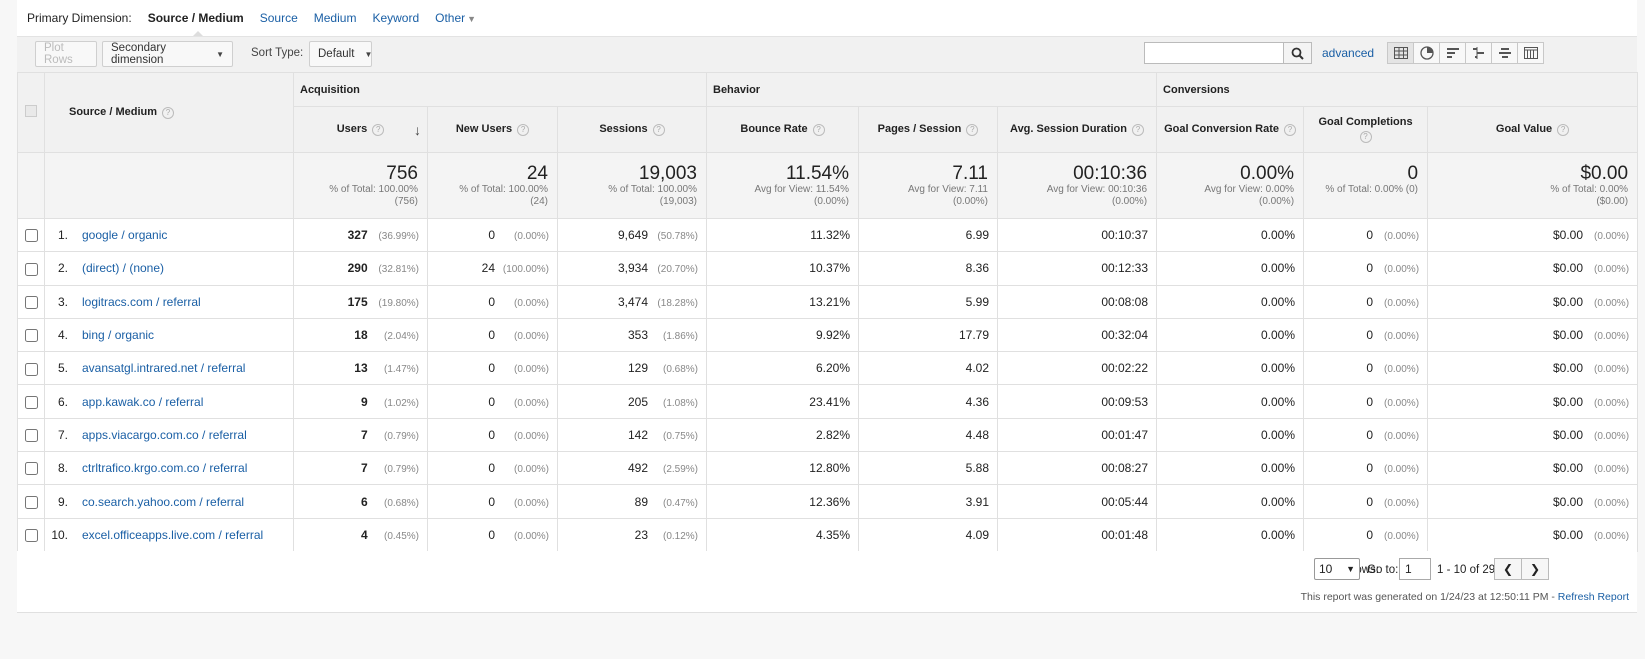 The height and width of the screenshot is (659, 1645). I want to click on column-header-goal-completions: Goal Completions?, so click(1366, 129).